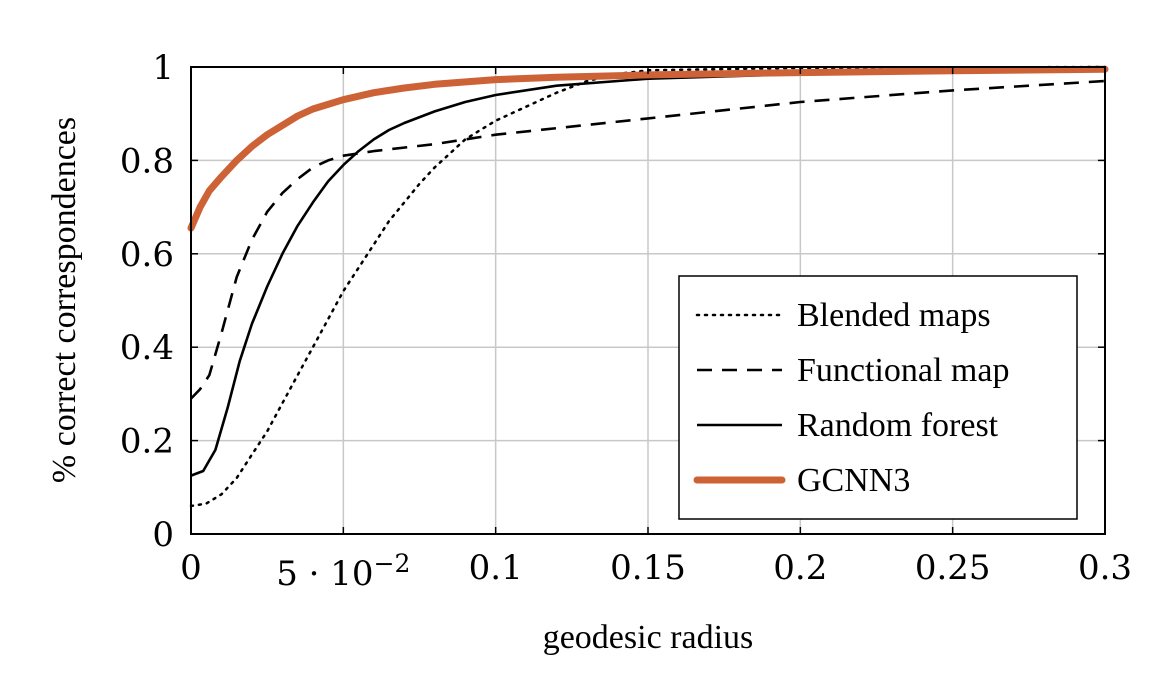  Describe the element at coordinates (853, 480) in the screenshot. I see `legend-label-gcnn3: GCNN3` at that location.